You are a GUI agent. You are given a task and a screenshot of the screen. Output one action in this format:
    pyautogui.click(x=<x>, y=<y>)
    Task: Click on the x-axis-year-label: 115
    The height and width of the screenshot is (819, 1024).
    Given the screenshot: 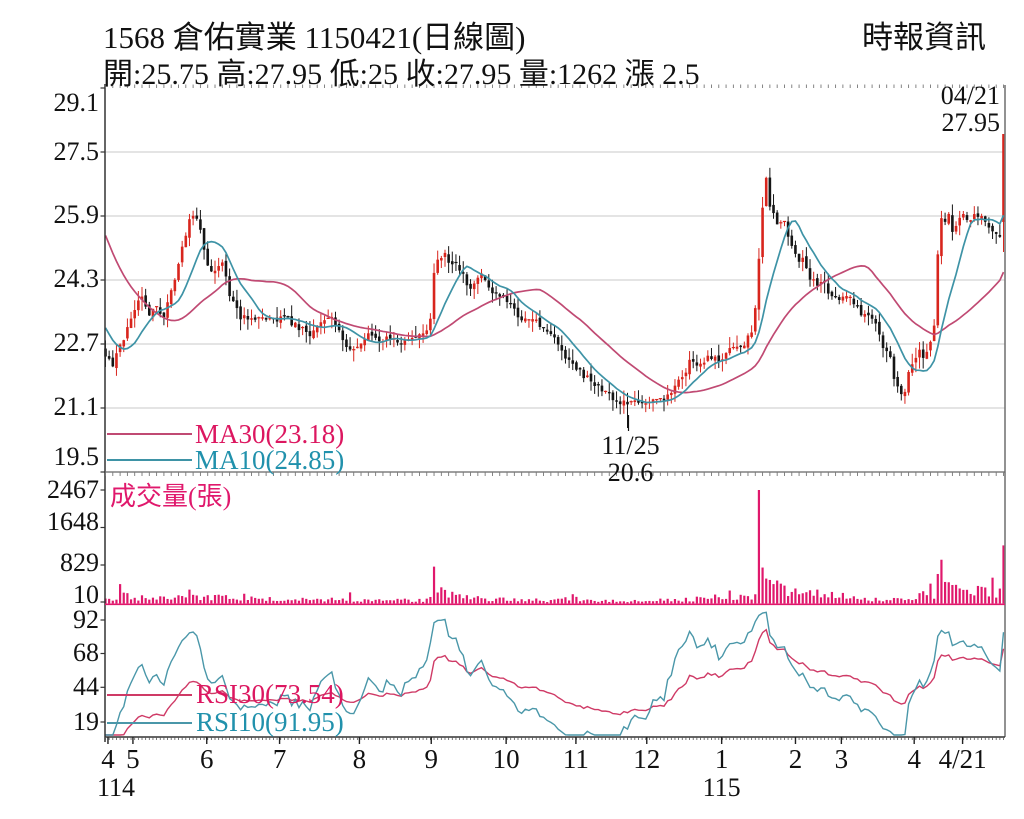 What is the action you would take?
    pyautogui.click(x=721, y=787)
    